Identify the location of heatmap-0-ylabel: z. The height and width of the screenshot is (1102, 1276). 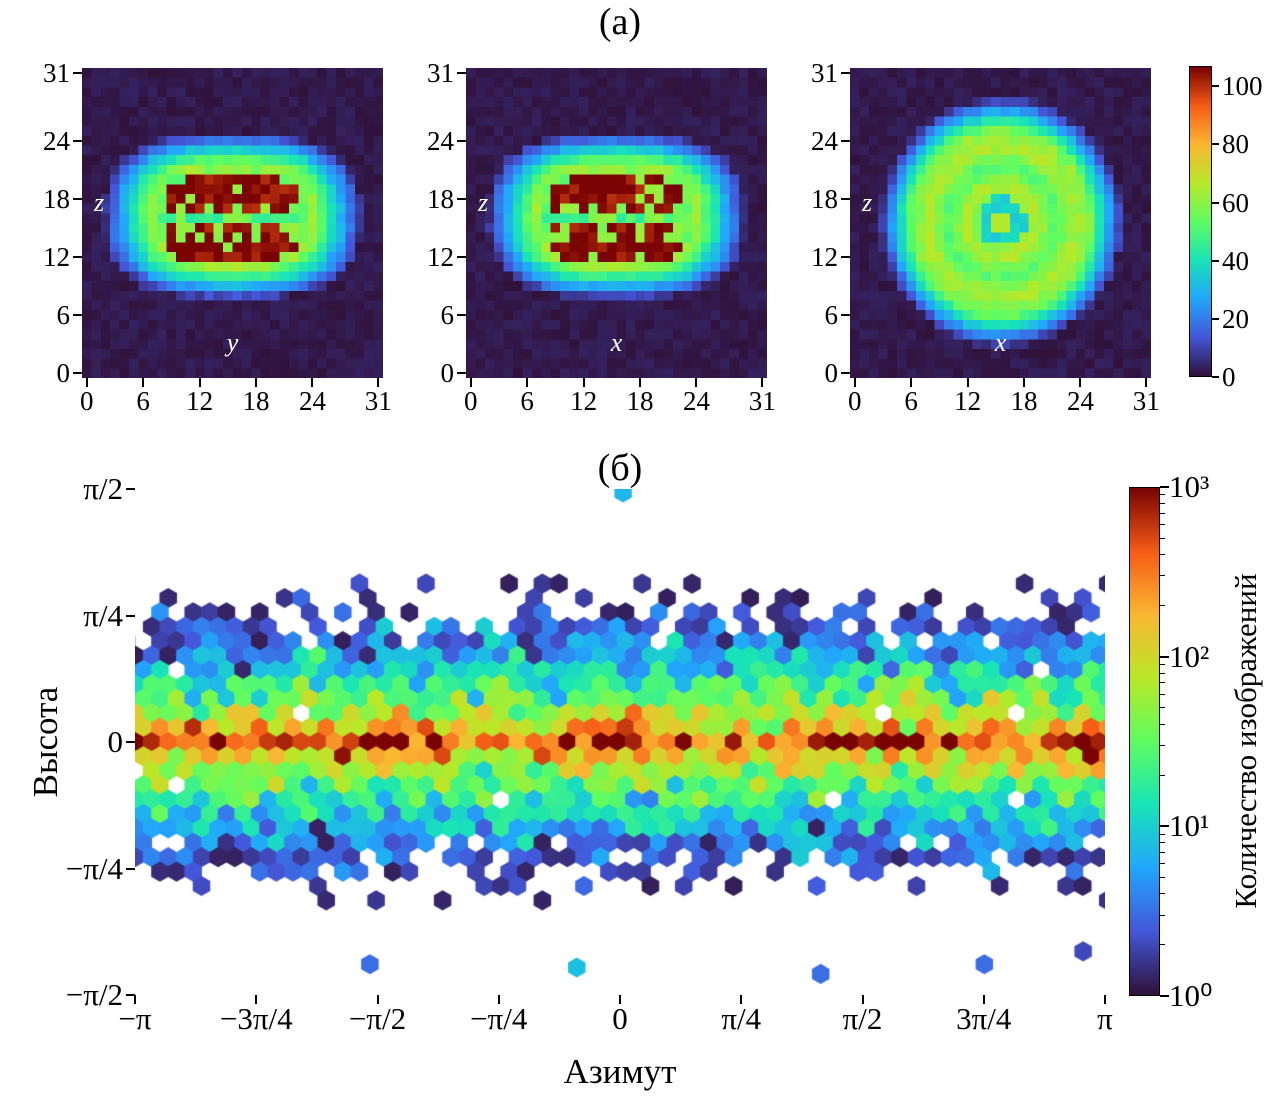
(99, 202).